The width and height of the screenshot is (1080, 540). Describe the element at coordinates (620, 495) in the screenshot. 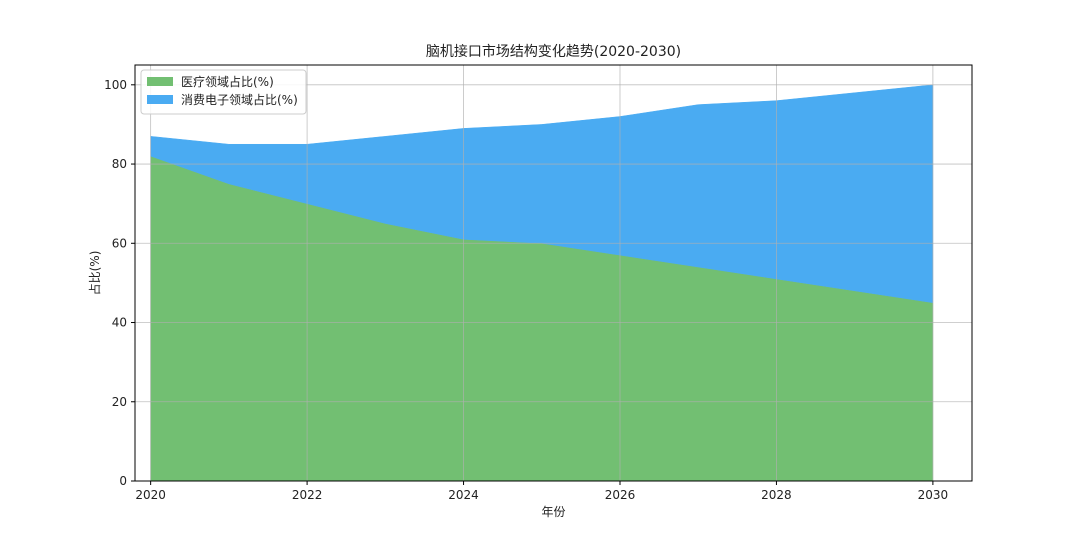

I see `x-tick-label: 2026` at that location.